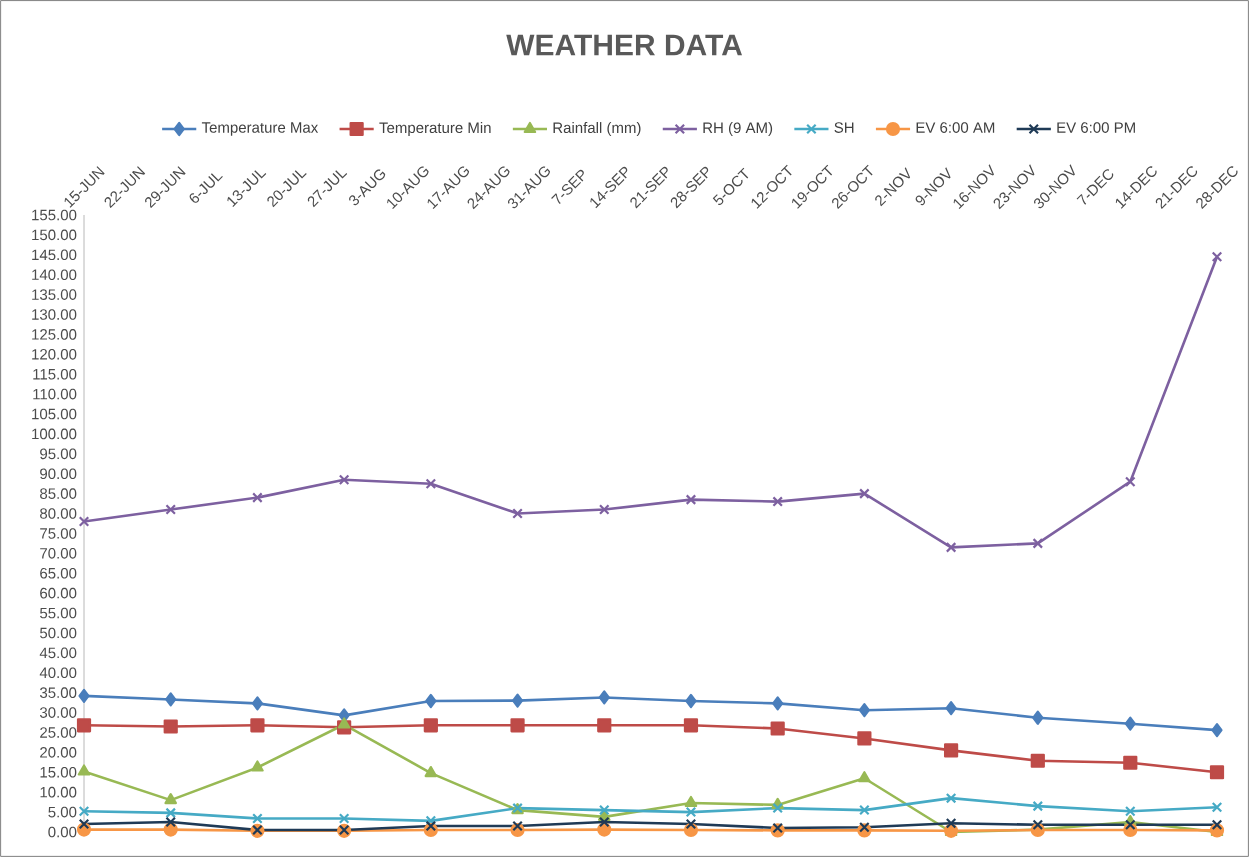  I want to click on legend-label: SH, so click(844, 127).